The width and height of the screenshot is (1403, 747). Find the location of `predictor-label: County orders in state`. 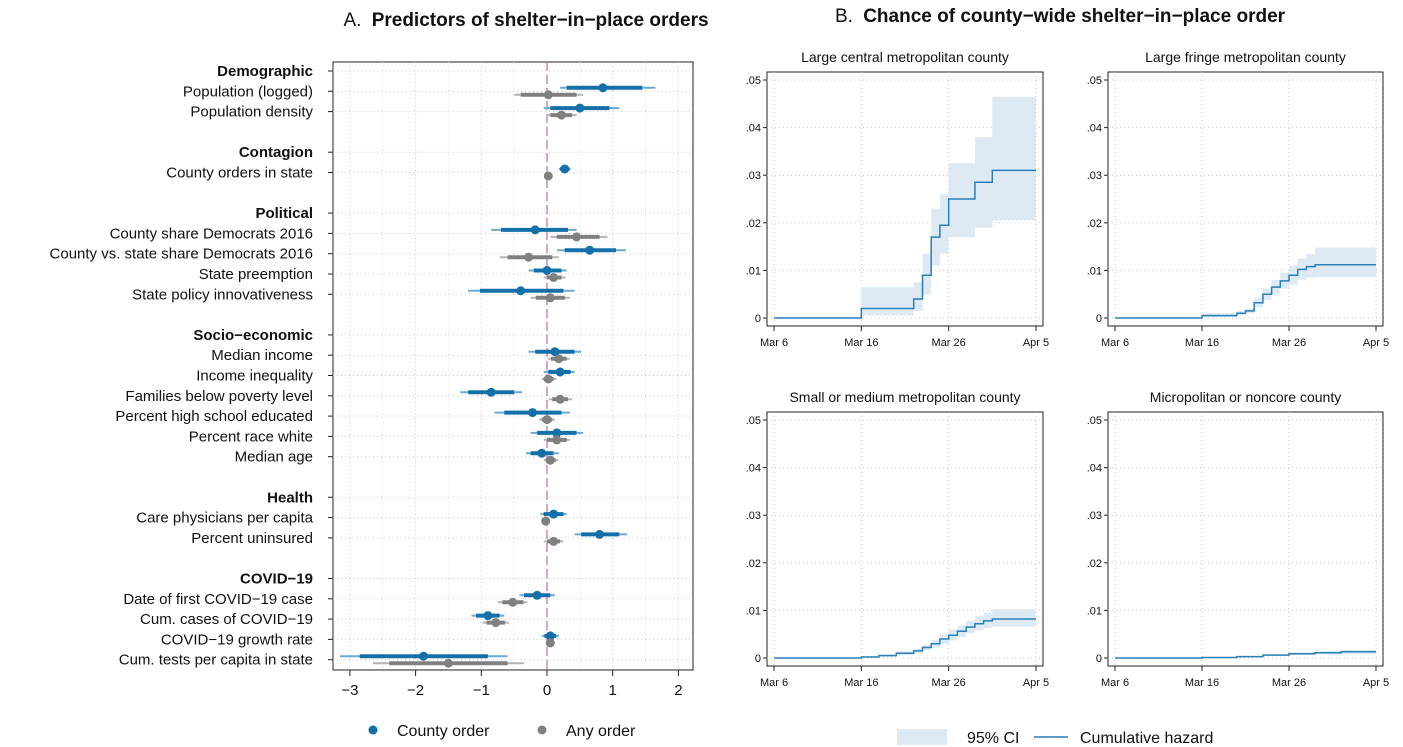

predictor-label: County orders in state is located at coordinates (239, 173).